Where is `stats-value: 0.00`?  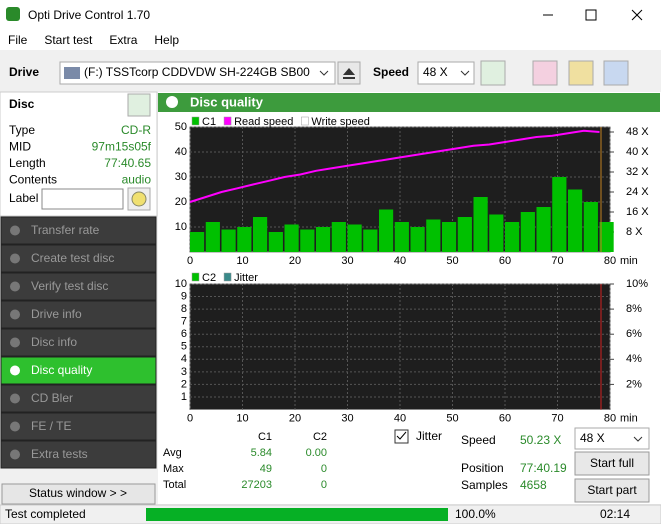 stats-value: 0.00 is located at coordinates (316, 453).